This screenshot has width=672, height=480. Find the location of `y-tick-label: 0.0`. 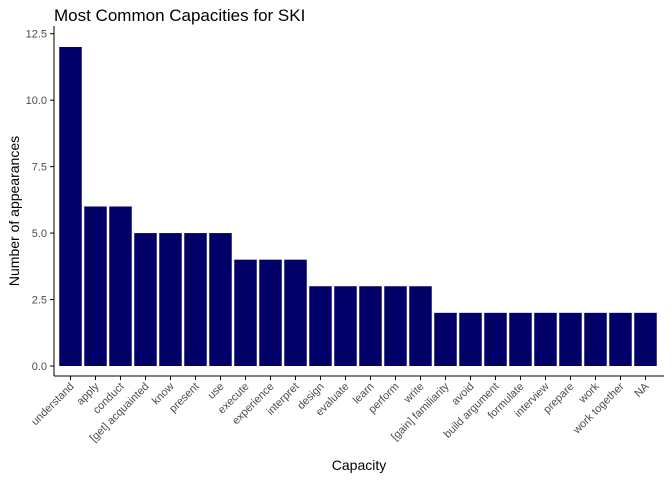

y-tick-label: 0.0 is located at coordinates (39, 367).